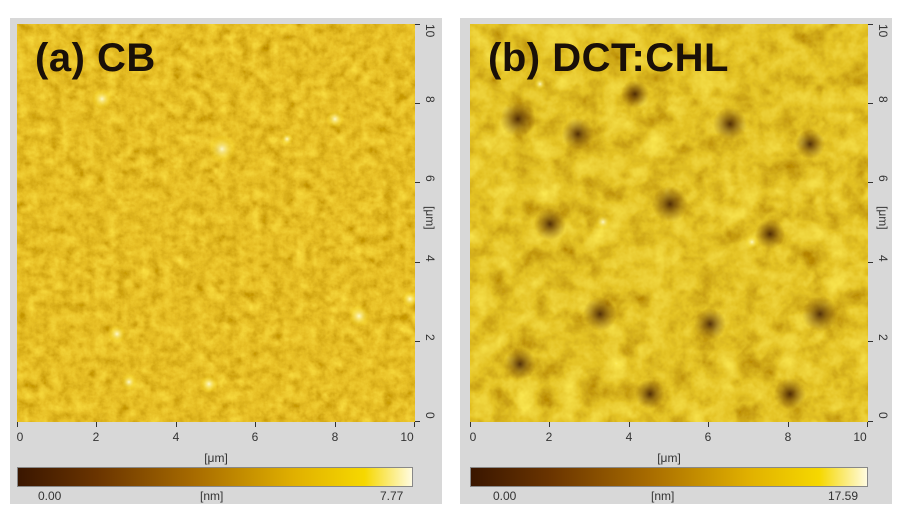 The width and height of the screenshot is (899, 506). What do you see at coordinates (646, 163) in the screenshot?
I see `afm-bright-features-b` at bounding box center [646, 163].